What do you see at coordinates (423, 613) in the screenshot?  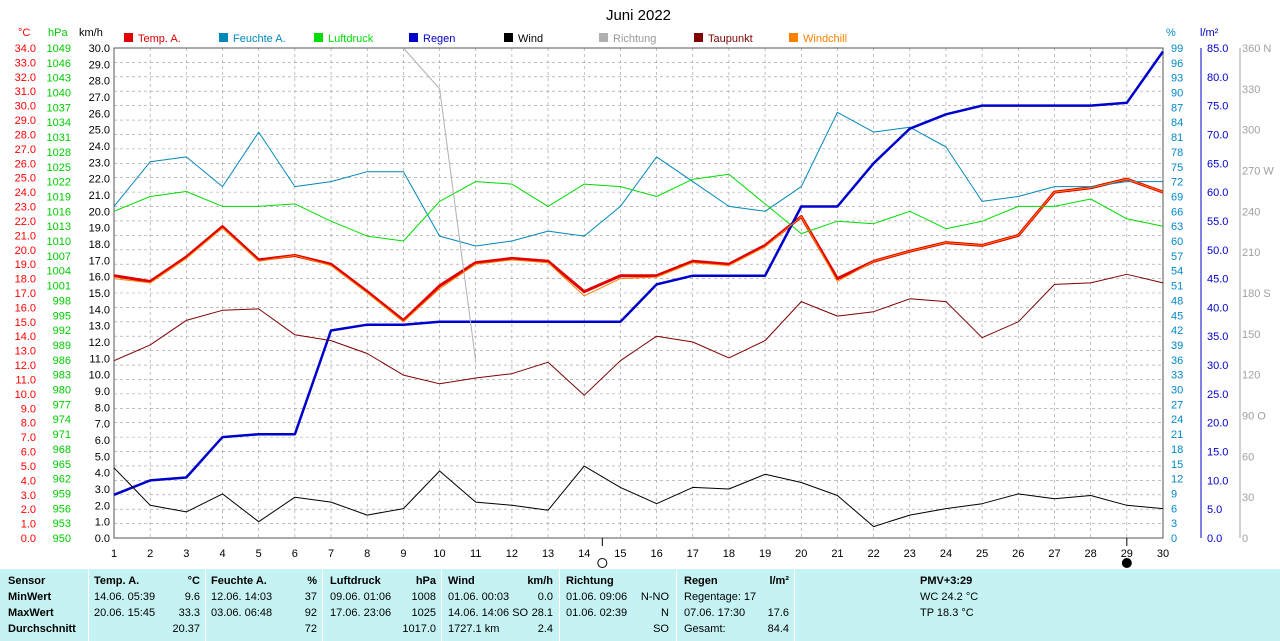 I see `stats-pressure-max: 1025` at bounding box center [423, 613].